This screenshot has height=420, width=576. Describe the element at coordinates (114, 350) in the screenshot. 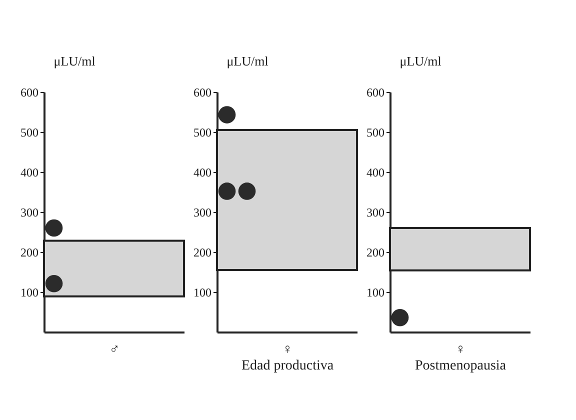

I see `x-axis-title: ♂` at that location.